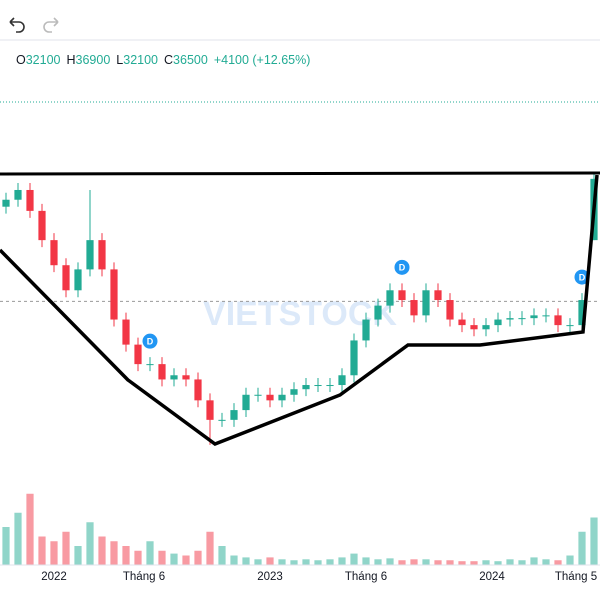 The height and width of the screenshot is (605, 600). What do you see at coordinates (51, 25) in the screenshot?
I see `redo-button` at bounding box center [51, 25].